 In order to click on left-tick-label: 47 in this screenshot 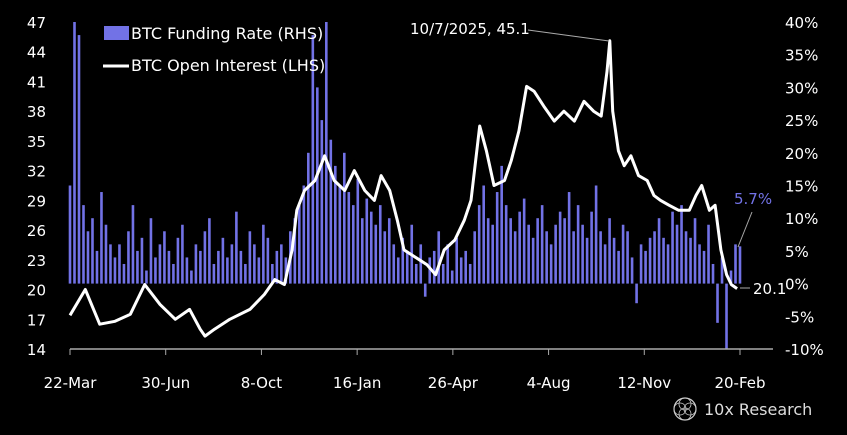, I will do `click(36, 23)`.